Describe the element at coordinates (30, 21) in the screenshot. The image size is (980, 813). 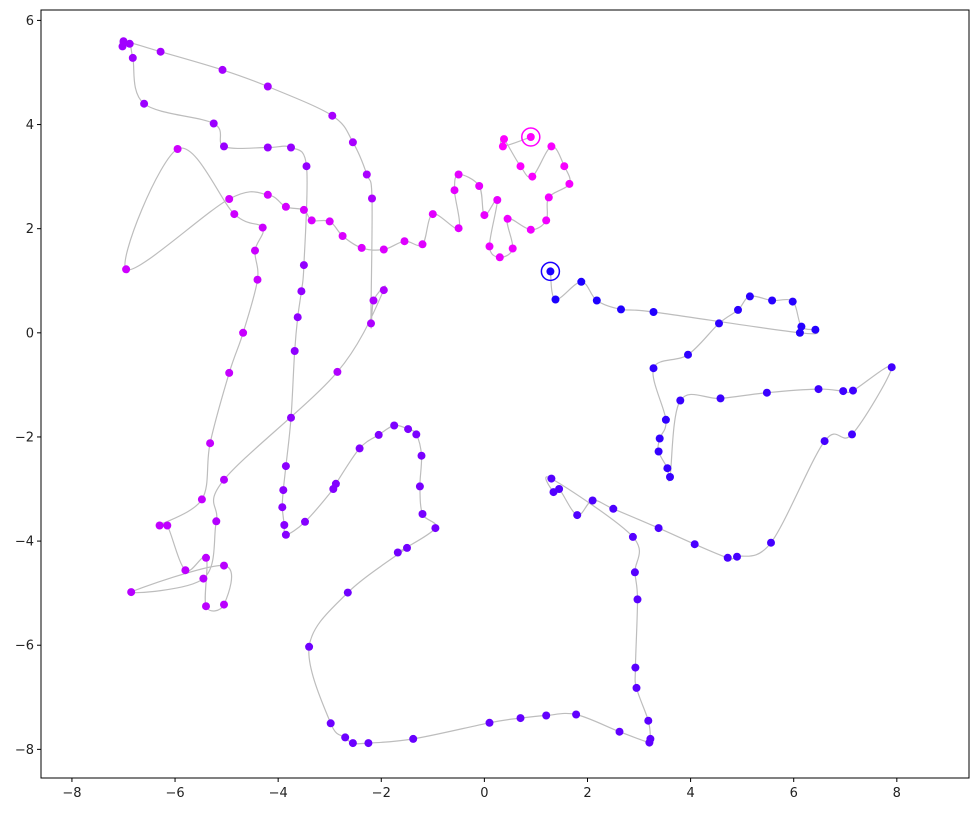
I see `y-tick-label: 6` at that location.